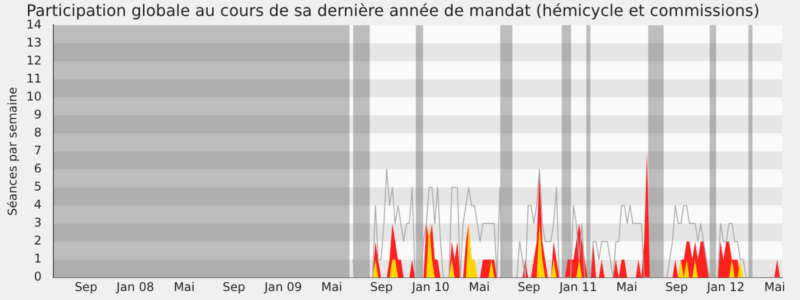 This screenshot has width=800, height=300. I want to click on y-tick-label: 13, so click(34, 42).